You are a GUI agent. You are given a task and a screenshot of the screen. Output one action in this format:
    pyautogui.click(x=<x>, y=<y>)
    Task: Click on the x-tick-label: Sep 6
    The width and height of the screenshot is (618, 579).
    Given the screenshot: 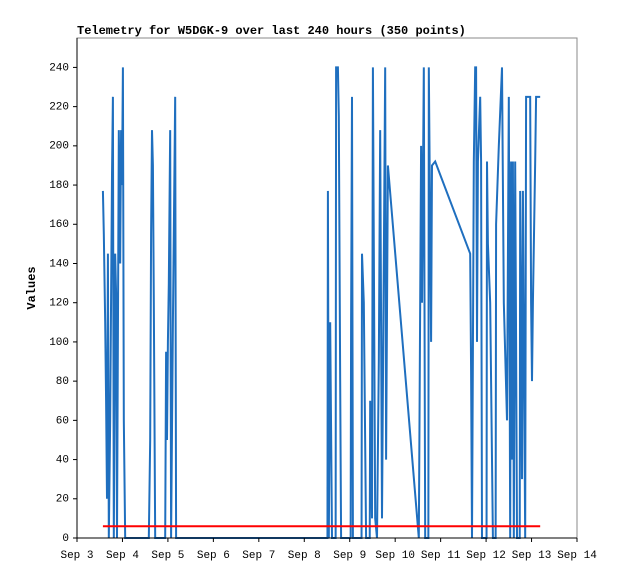 What is the action you would take?
    pyautogui.click(x=213, y=556)
    